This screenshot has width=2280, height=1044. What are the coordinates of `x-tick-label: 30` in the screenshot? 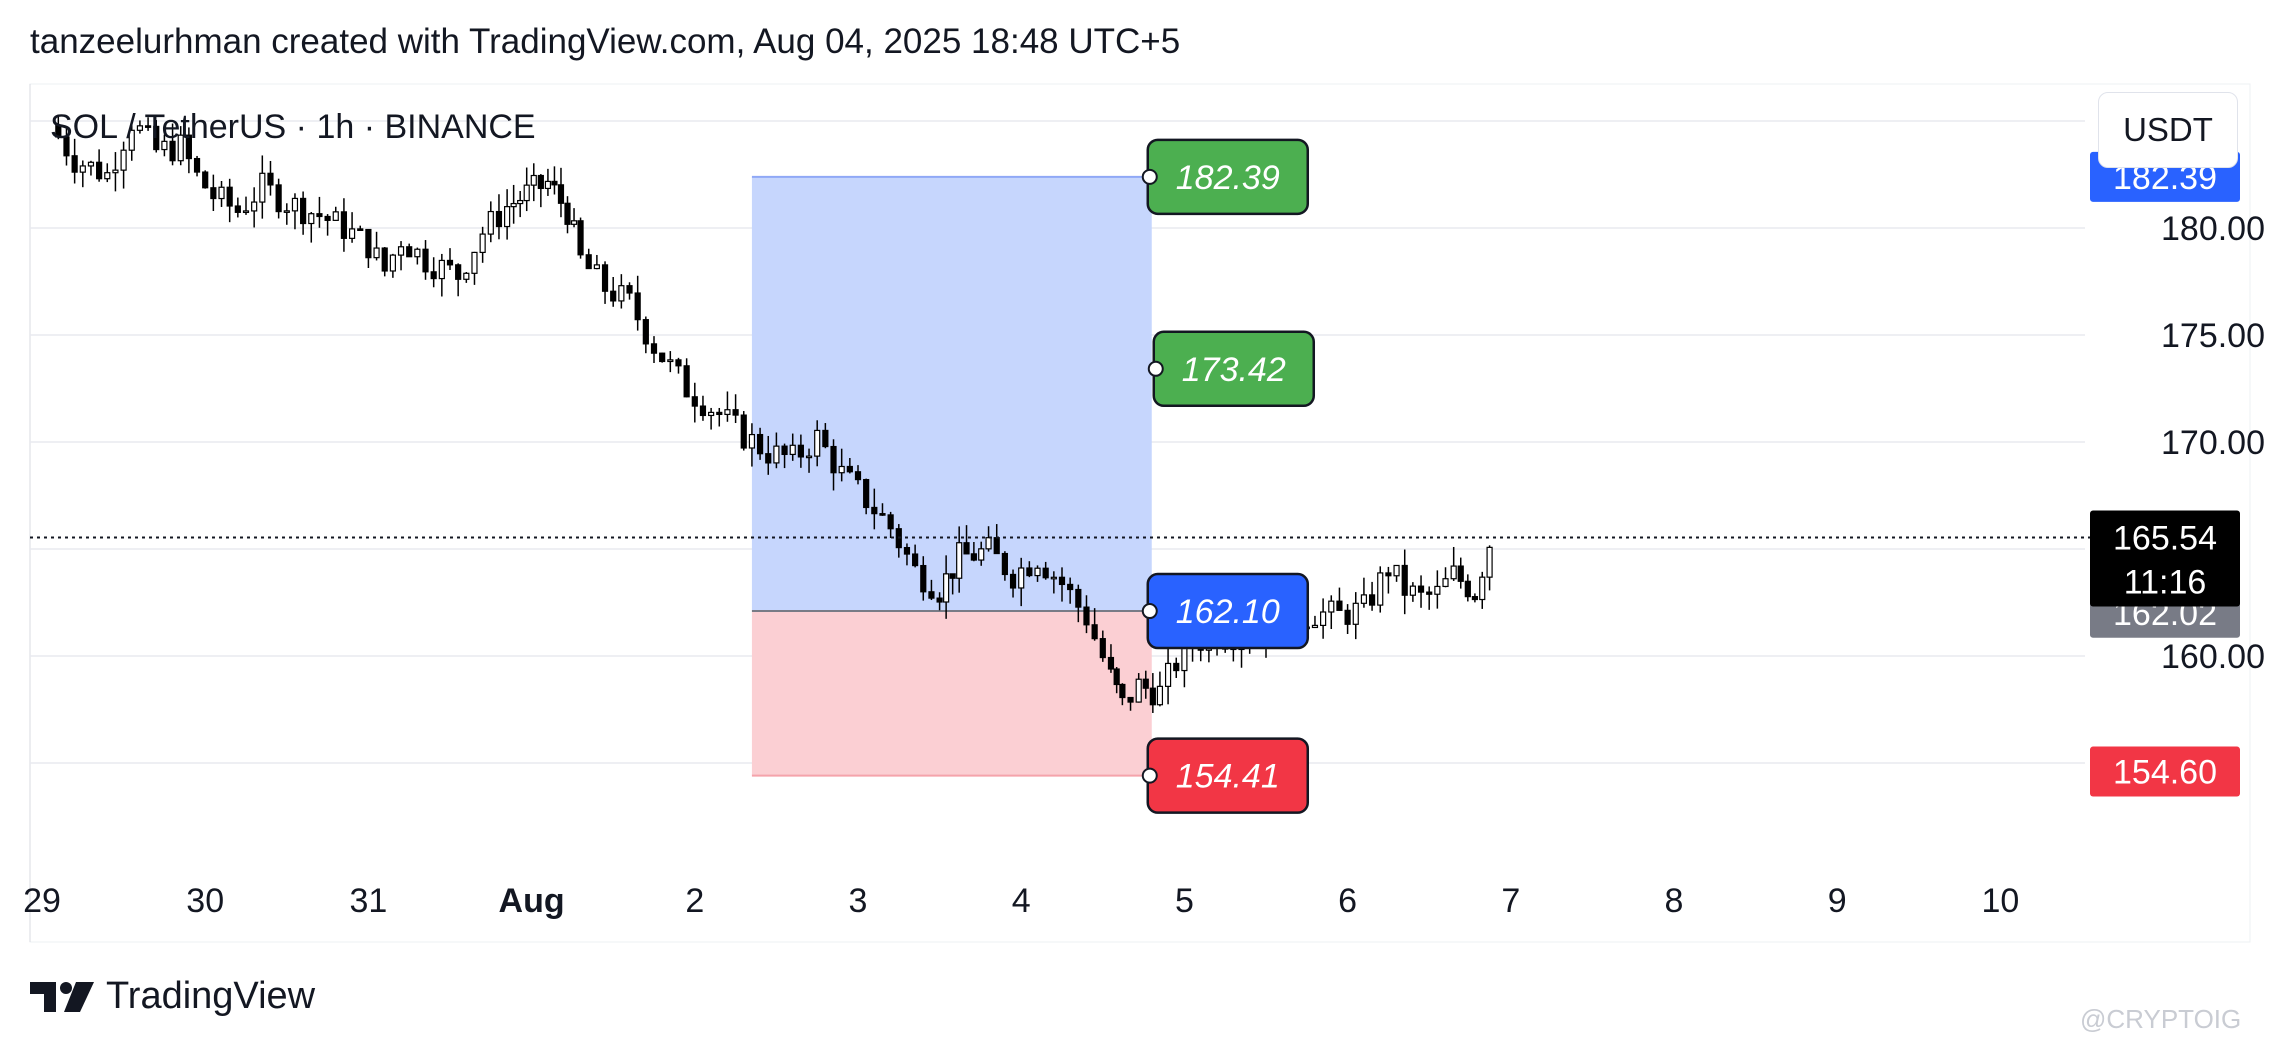 It's located at (205, 901).